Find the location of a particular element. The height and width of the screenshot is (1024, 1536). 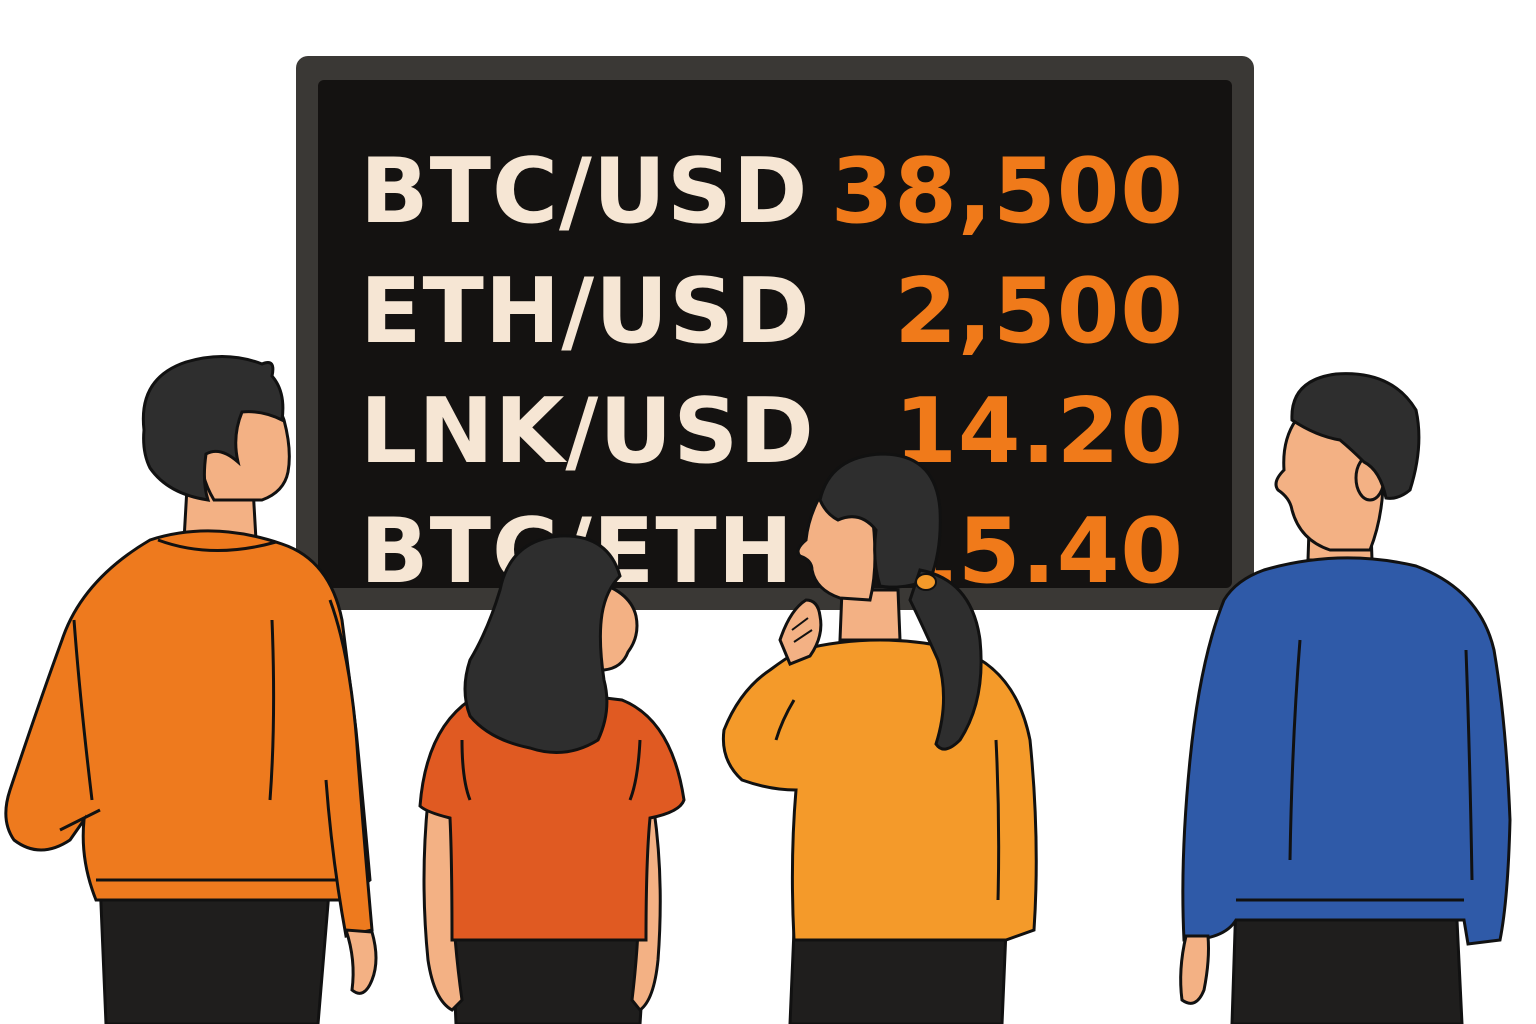

ticker-row-btc-usd: BTC/USD 38,500 is located at coordinates (775, 192).